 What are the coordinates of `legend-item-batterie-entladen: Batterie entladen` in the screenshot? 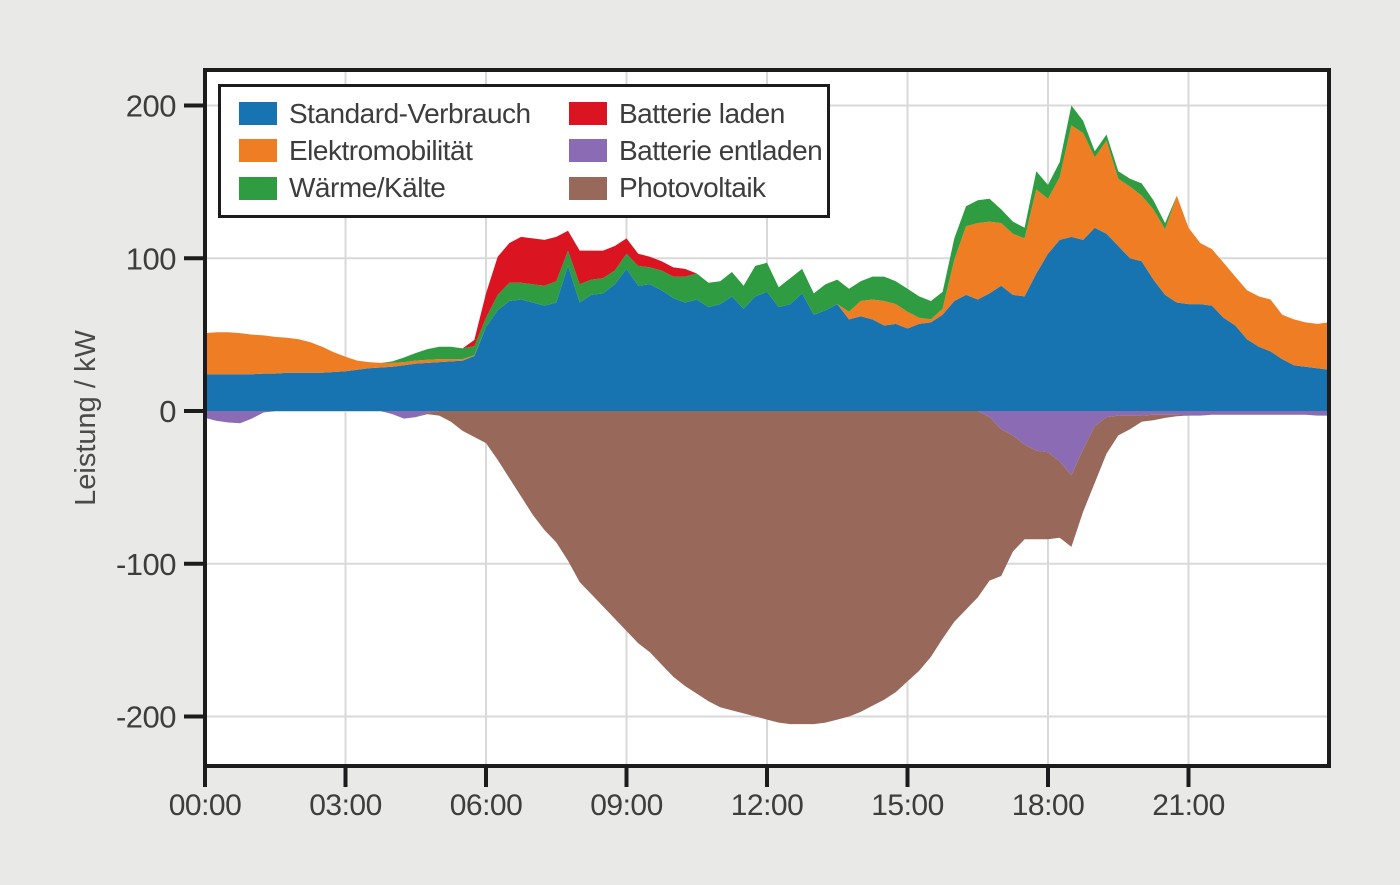 It's located at (698, 151).